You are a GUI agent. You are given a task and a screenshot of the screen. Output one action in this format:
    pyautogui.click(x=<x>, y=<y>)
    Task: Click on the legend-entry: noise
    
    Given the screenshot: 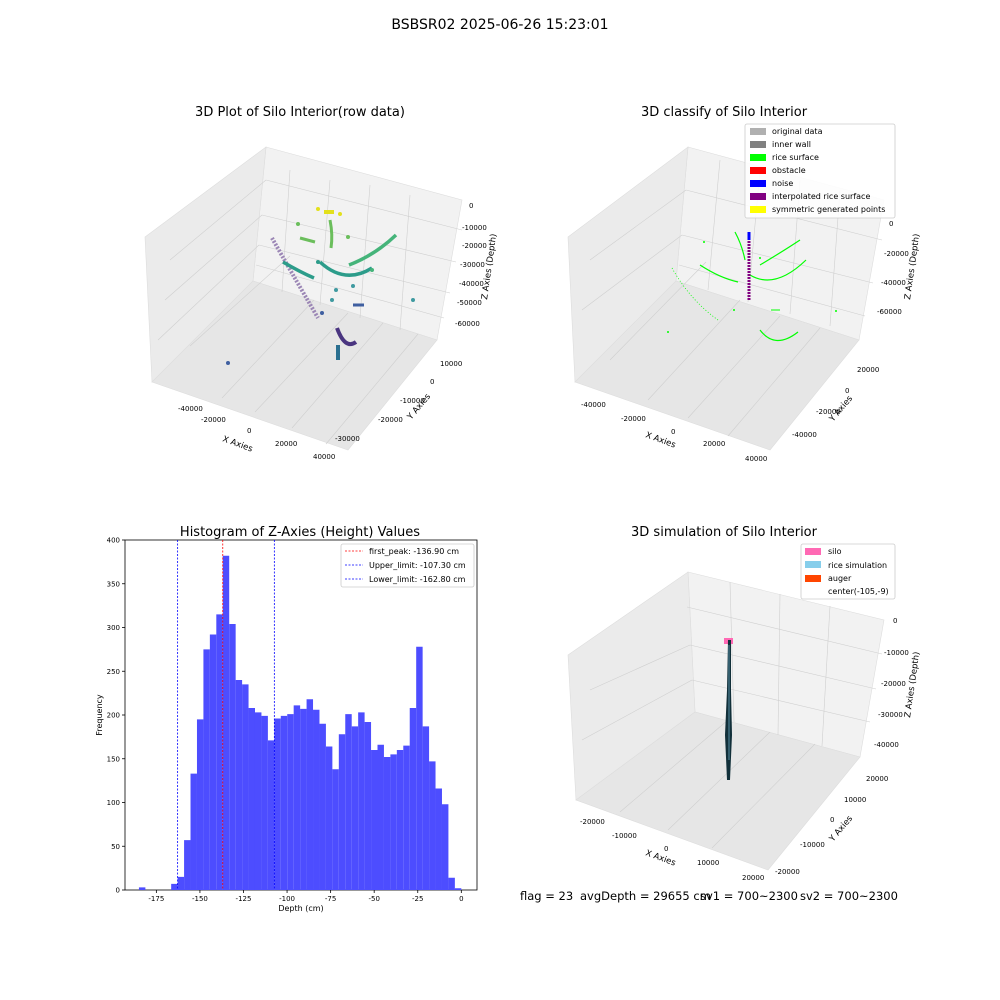 What is the action you would take?
    pyautogui.click(x=771, y=183)
    